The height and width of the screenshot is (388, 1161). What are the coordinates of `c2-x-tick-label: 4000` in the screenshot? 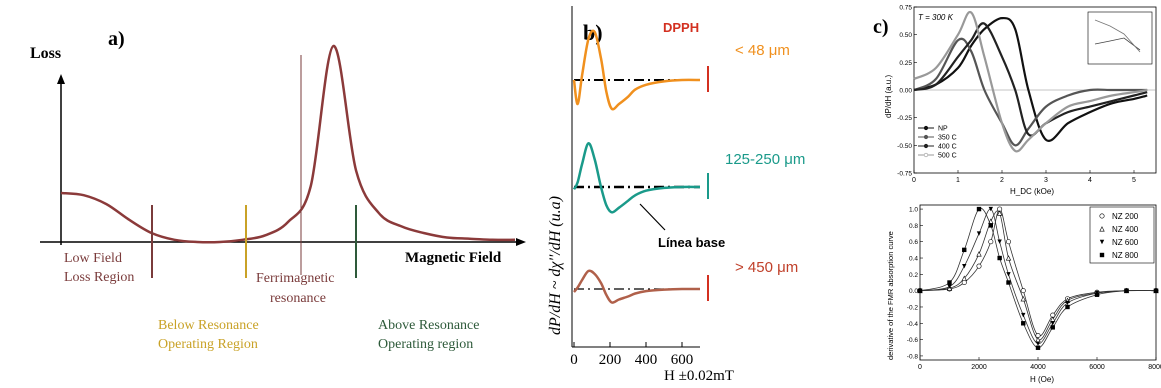 It's located at (1038, 367).